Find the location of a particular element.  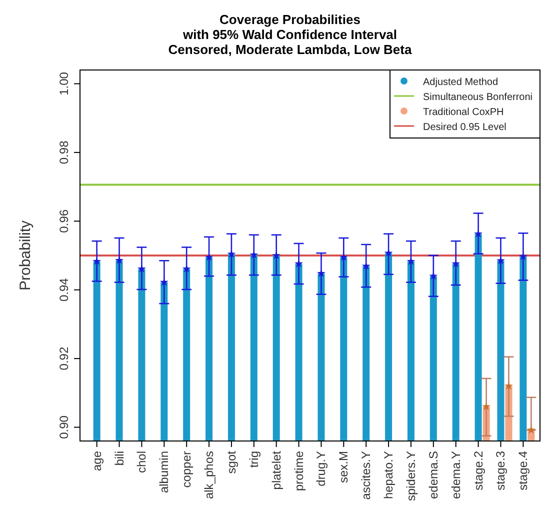

x-tick-label: spiders.Y is located at coordinates (411, 476).